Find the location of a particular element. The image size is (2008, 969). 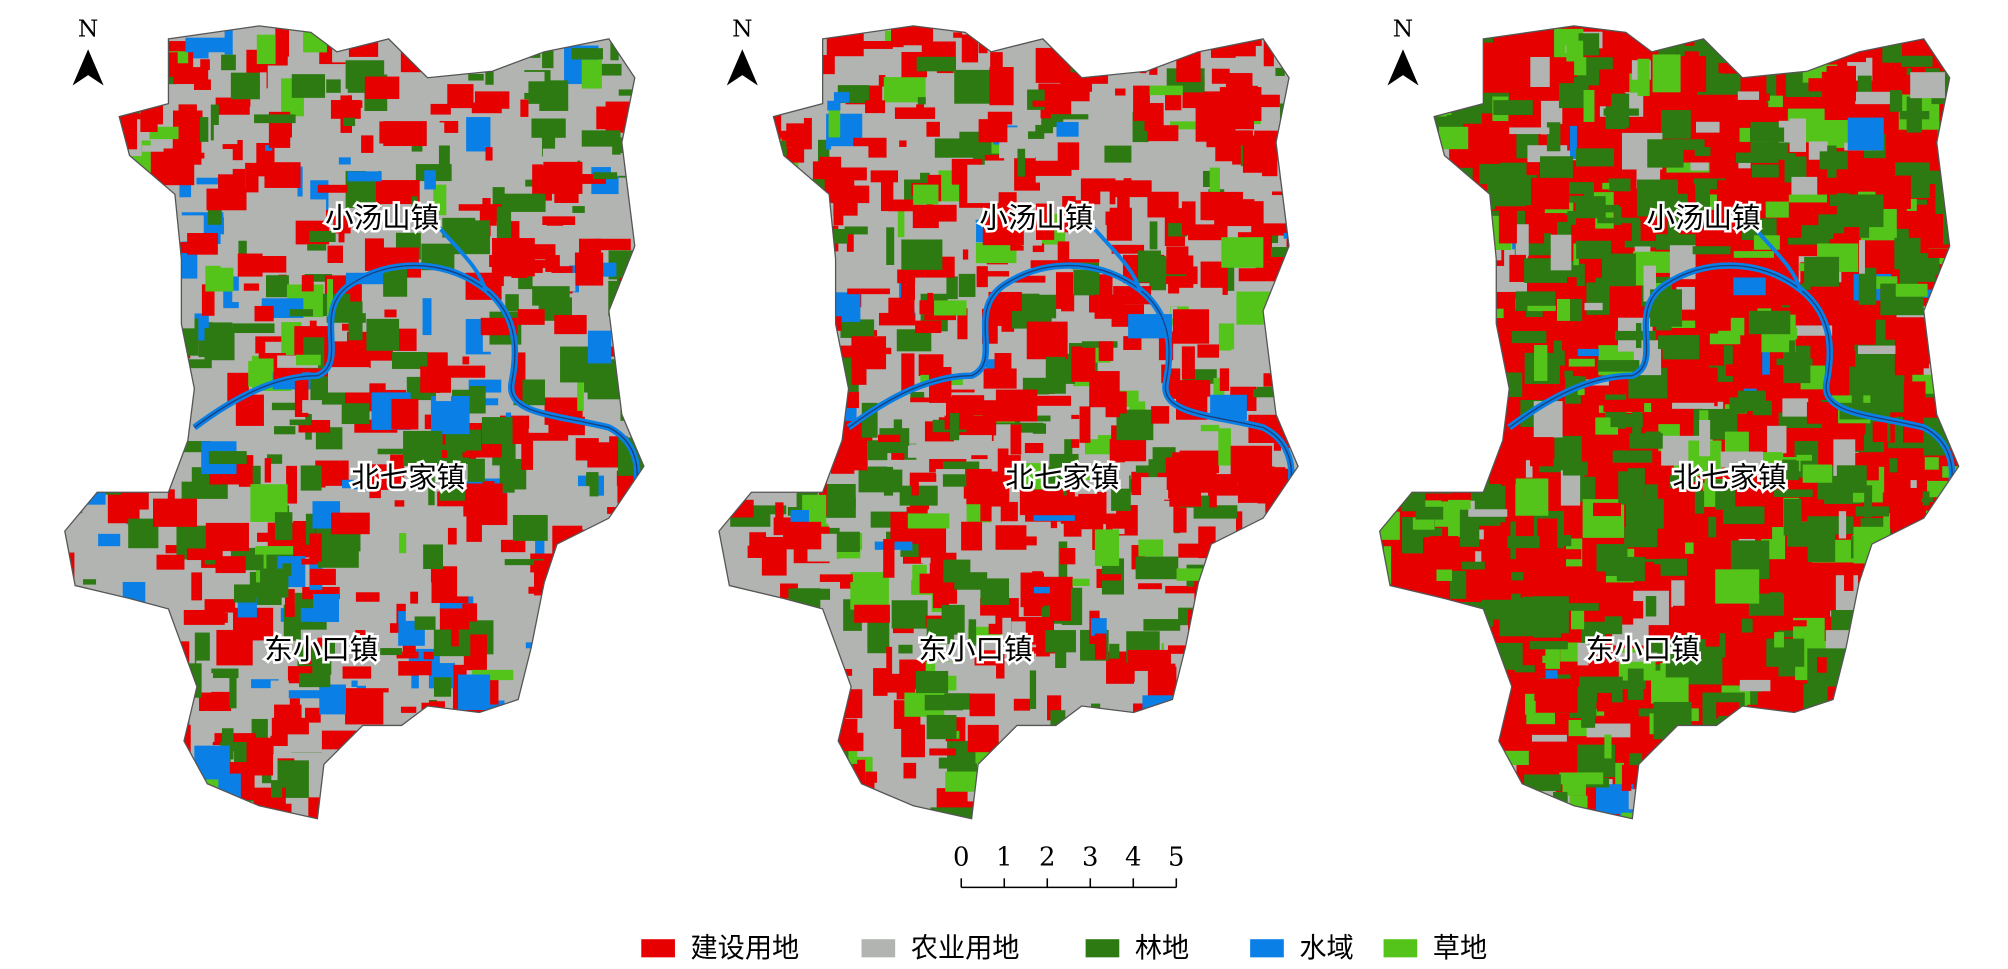

town-label: 东小口镇 is located at coordinates (1643, 649).